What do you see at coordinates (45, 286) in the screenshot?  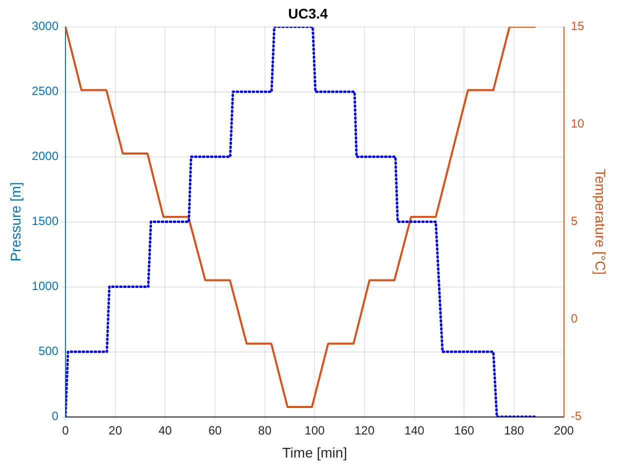 I see `y-tick-label: 1000` at bounding box center [45, 286].